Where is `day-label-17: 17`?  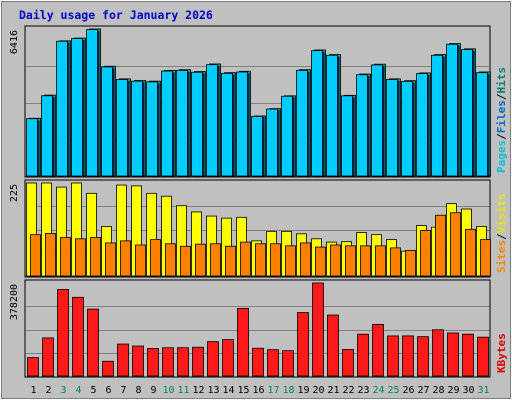 day-label-17: 17 is located at coordinates (273, 390).